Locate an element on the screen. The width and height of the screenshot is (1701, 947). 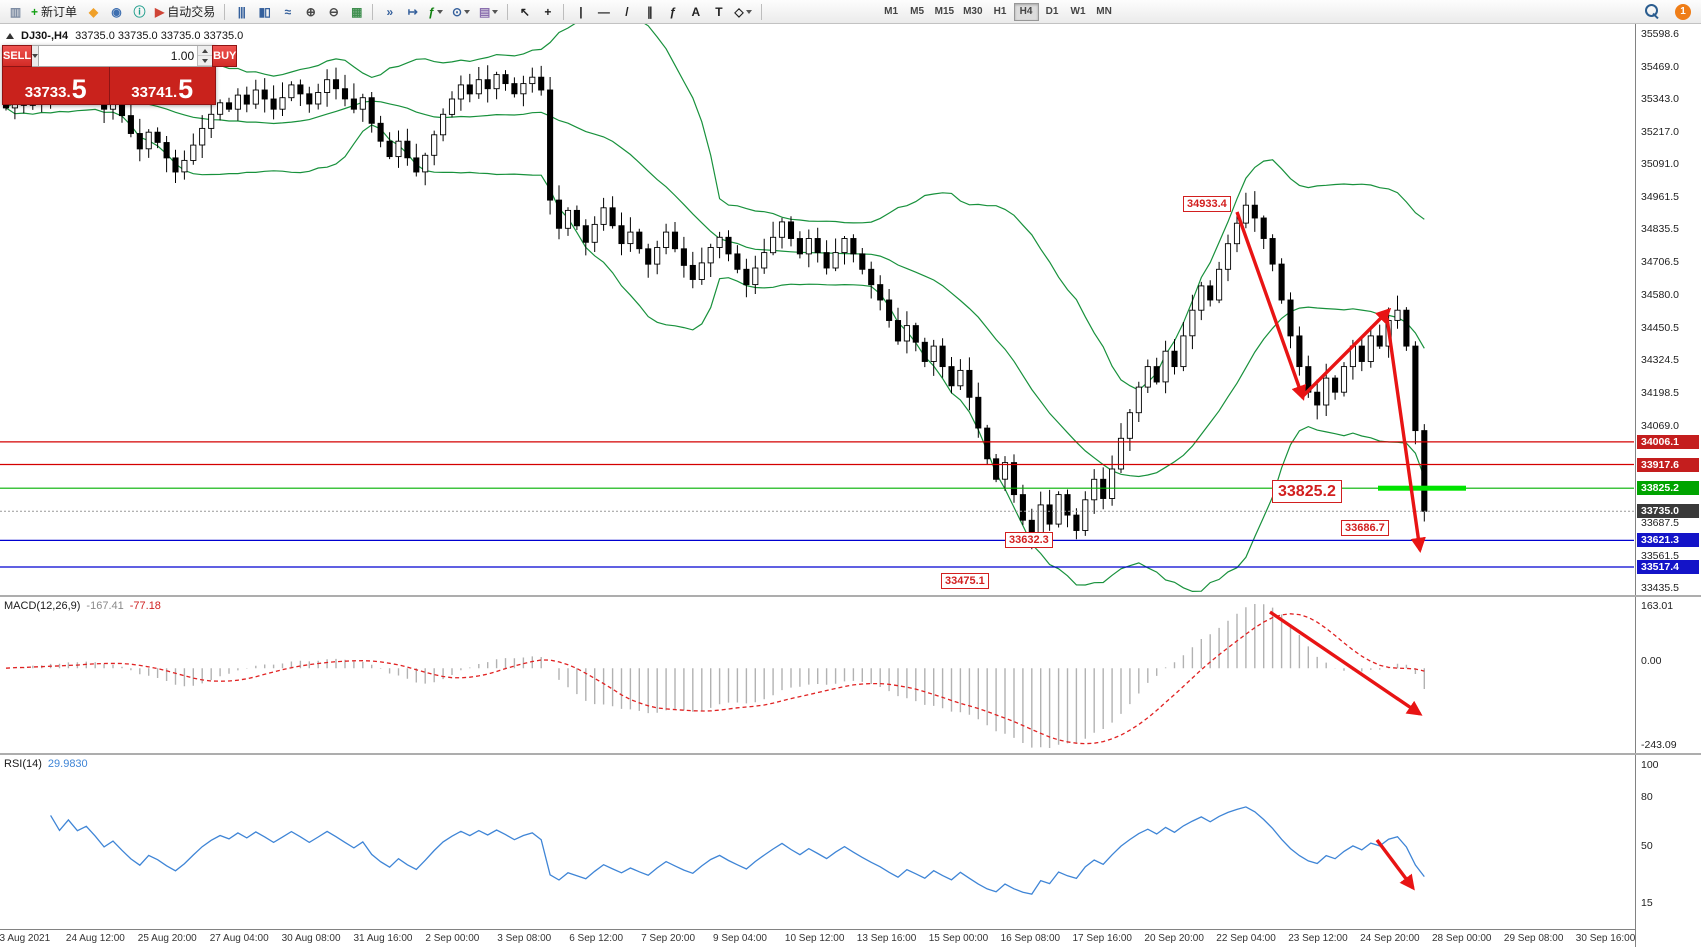
volume-decrease-button is located at coordinates (205, 61).